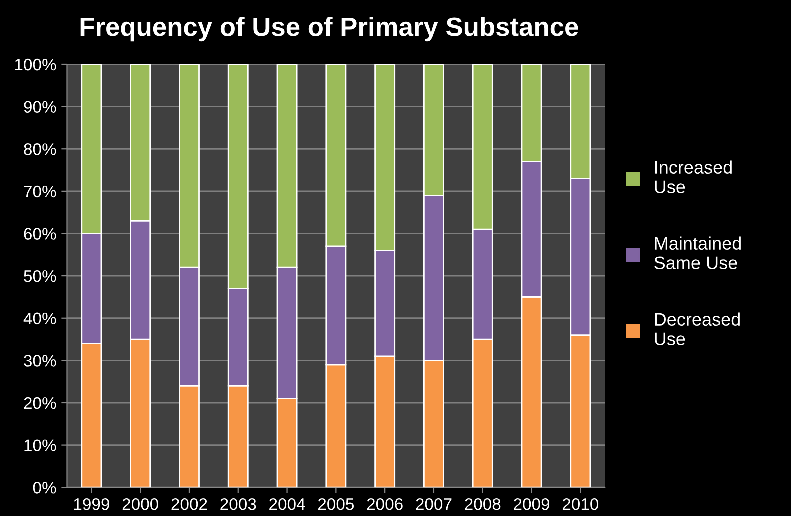 Image resolution: width=791 pixels, height=516 pixels. What do you see at coordinates (44, 488) in the screenshot?
I see `y-tick-label: 0%` at bounding box center [44, 488].